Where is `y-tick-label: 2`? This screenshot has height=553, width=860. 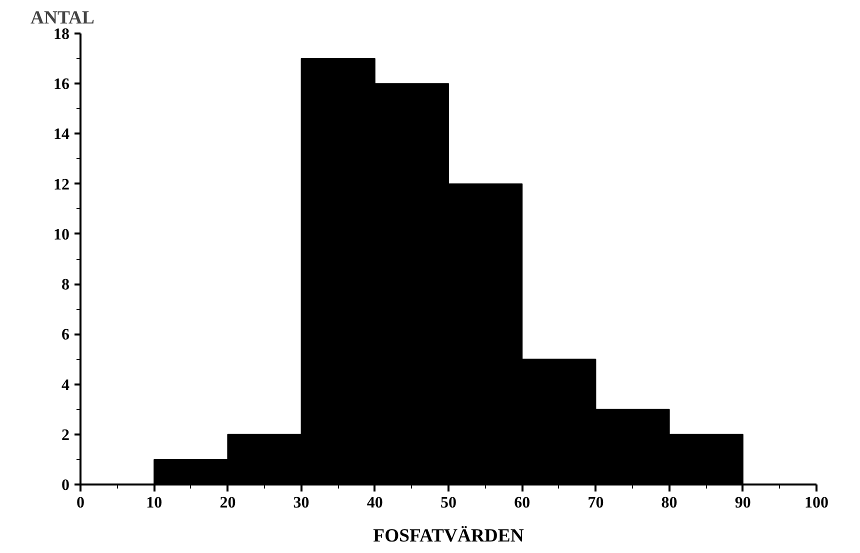 y-tick-label: 2 is located at coordinates (66, 435).